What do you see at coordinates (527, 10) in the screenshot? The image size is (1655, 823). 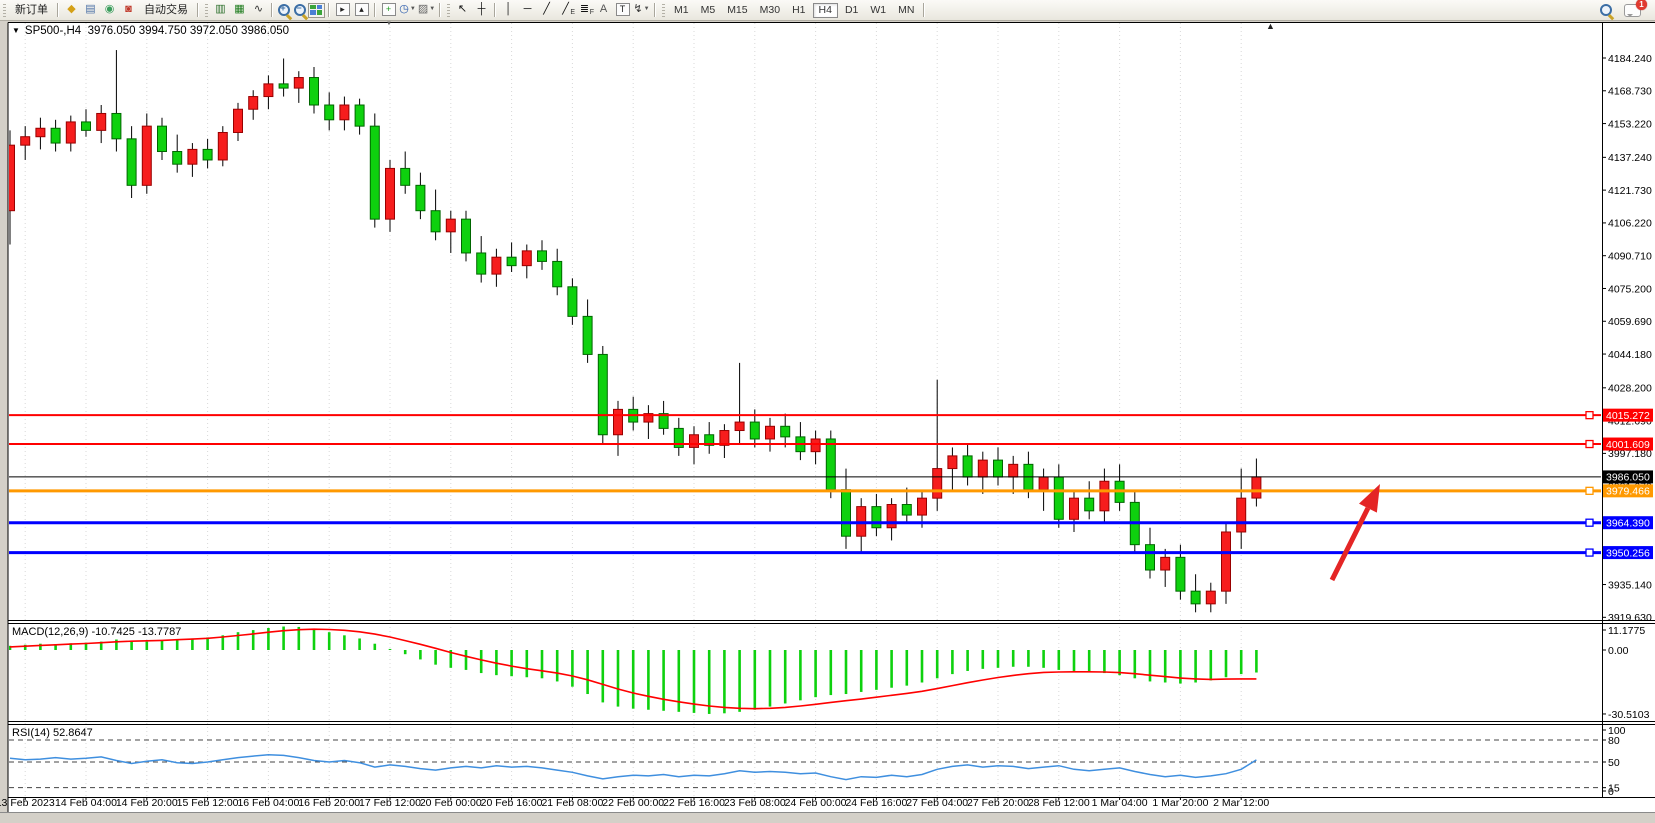 I see `horizontal-line-icon: ─` at bounding box center [527, 10].